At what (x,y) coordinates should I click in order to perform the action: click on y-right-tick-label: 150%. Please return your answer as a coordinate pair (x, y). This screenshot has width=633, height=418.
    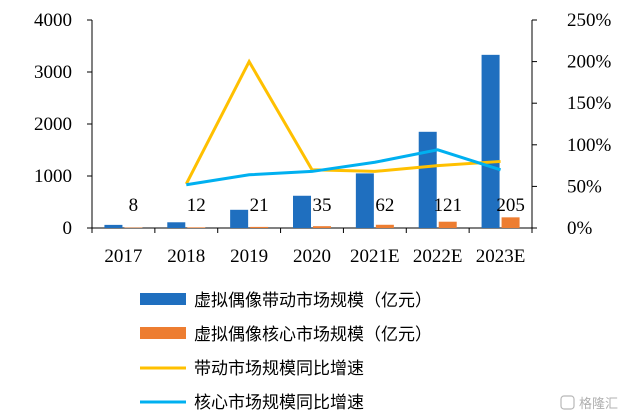
    Looking at the image, I should click on (589, 103).